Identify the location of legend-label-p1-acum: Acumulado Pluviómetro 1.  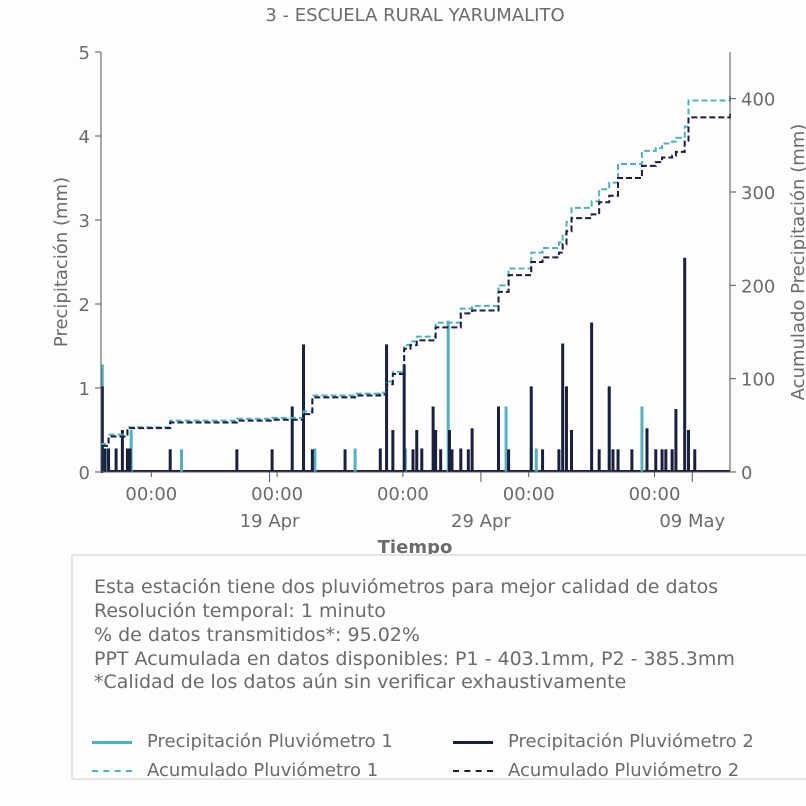
(263, 770).